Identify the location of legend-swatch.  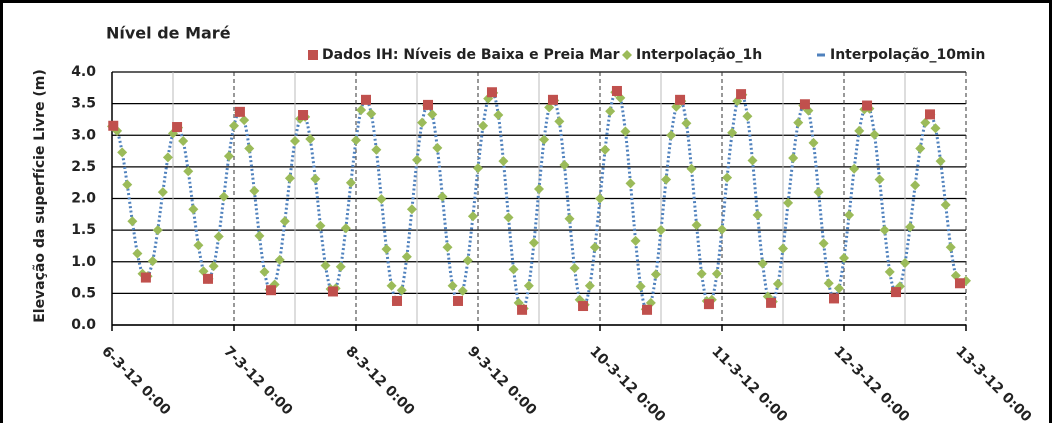
(313, 55).